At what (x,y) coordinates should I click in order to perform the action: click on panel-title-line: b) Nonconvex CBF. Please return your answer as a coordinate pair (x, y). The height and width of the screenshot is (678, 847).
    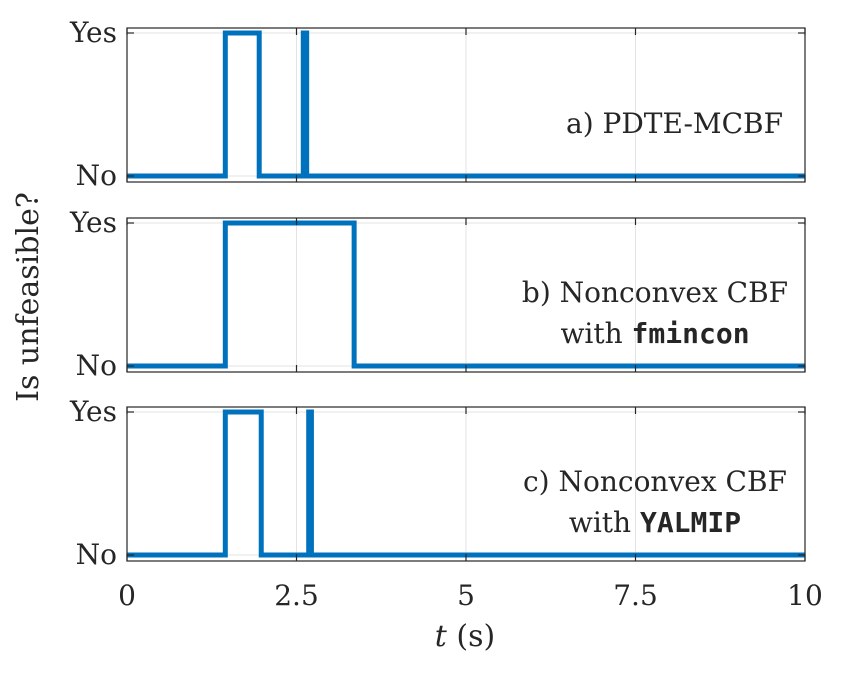
    Looking at the image, I should click on (655, 292).